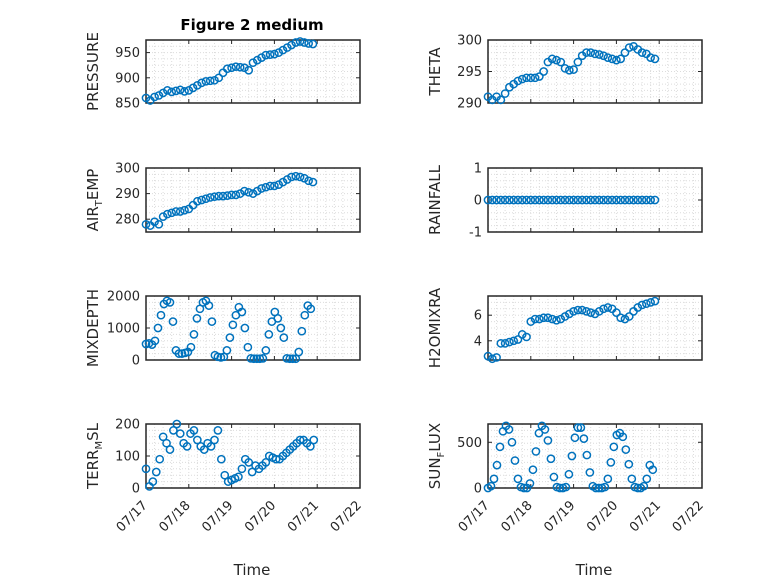  What do you see at coordinates (469, 72) in the screenshot?
I see `y-tick-label: 295` at bounding box center [469, 72].